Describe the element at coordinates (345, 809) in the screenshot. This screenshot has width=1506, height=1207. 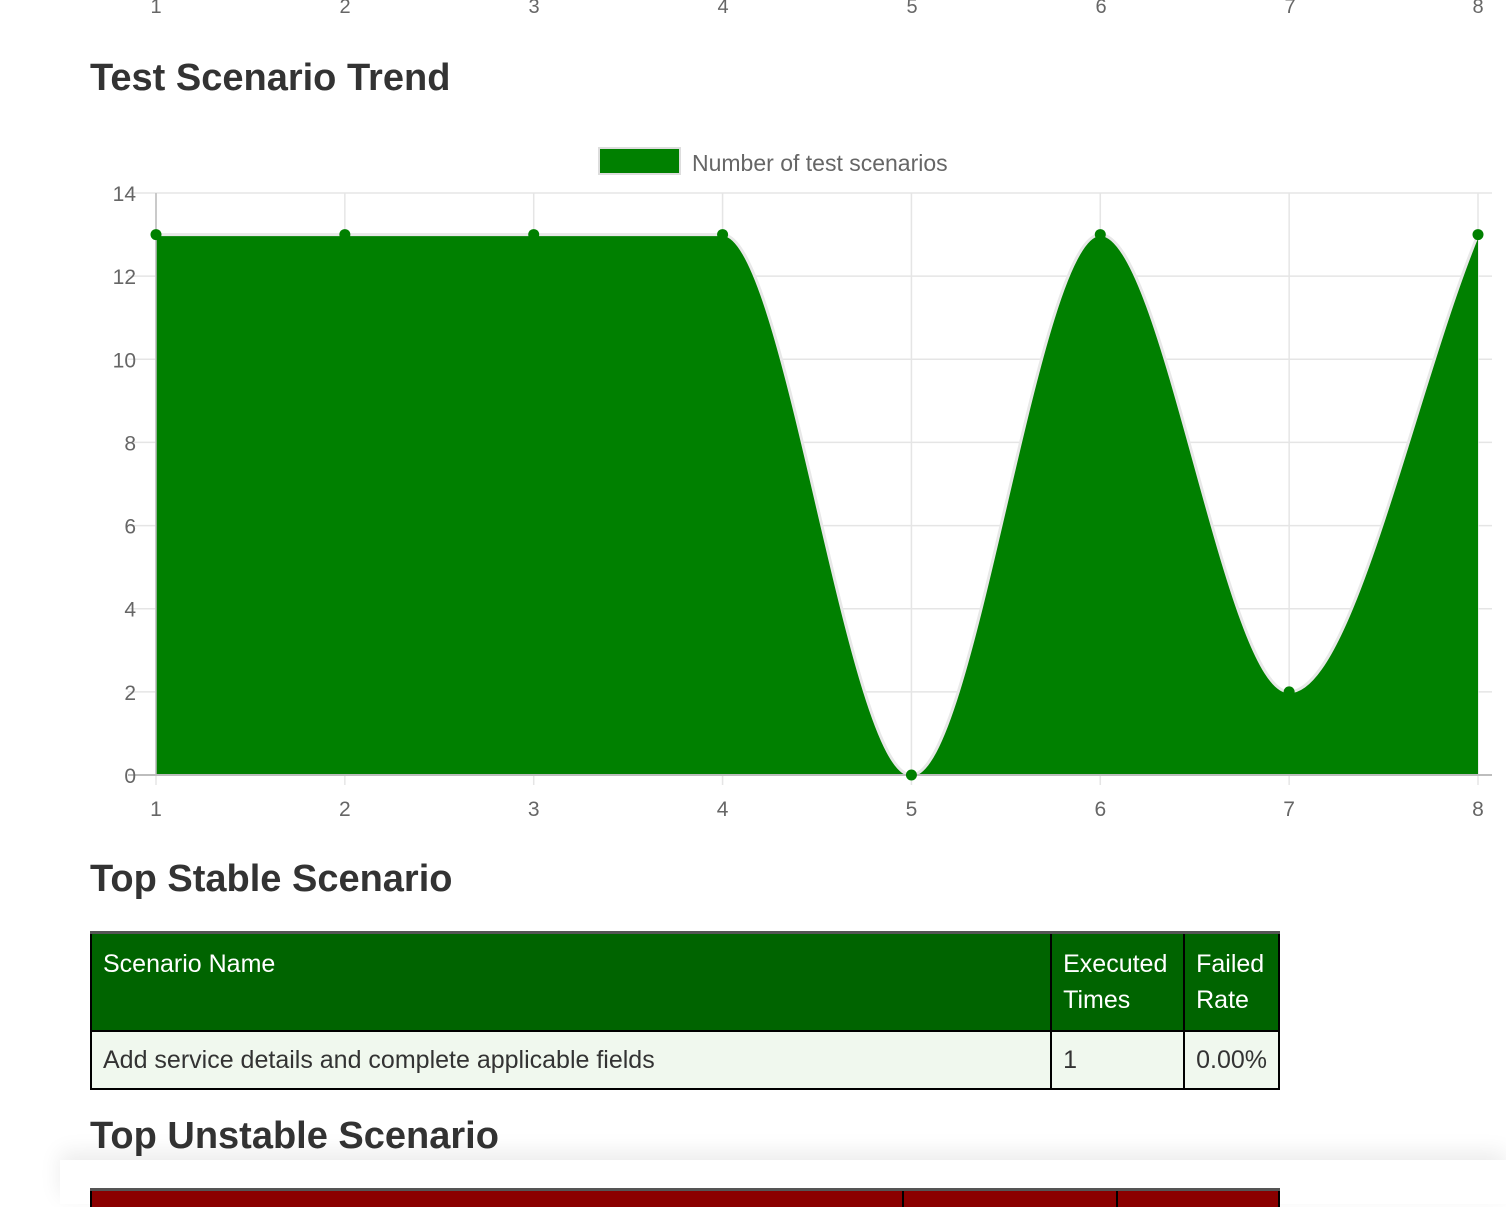
I see `x-tick-label: 2` at that location.